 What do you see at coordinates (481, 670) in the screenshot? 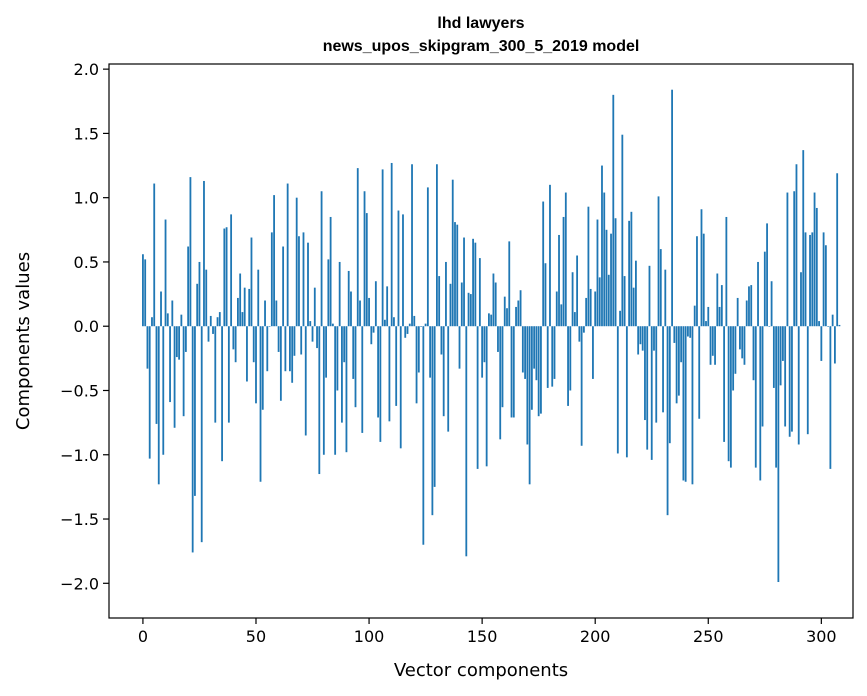
I see `x-axis-label: Vector components` at bounding box center [481, 670].